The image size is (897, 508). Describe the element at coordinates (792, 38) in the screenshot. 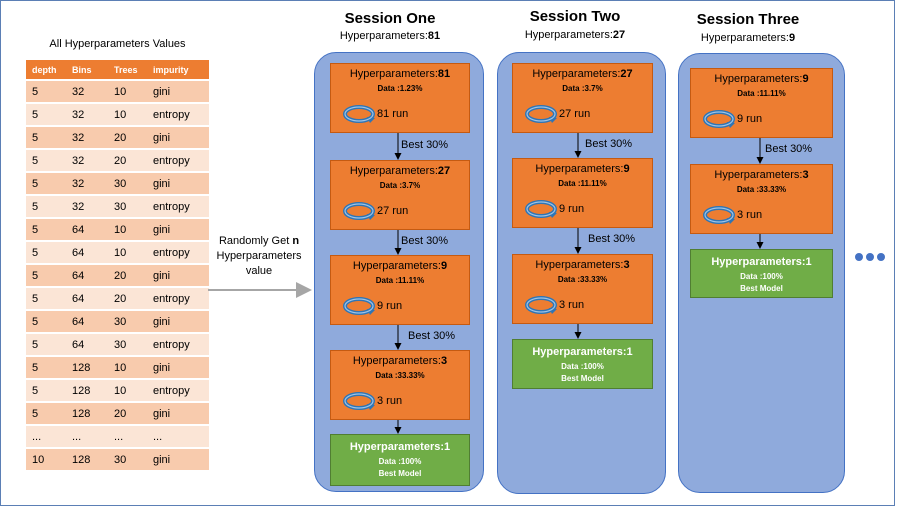

I see `session-three-sub-value: 9` at that location.